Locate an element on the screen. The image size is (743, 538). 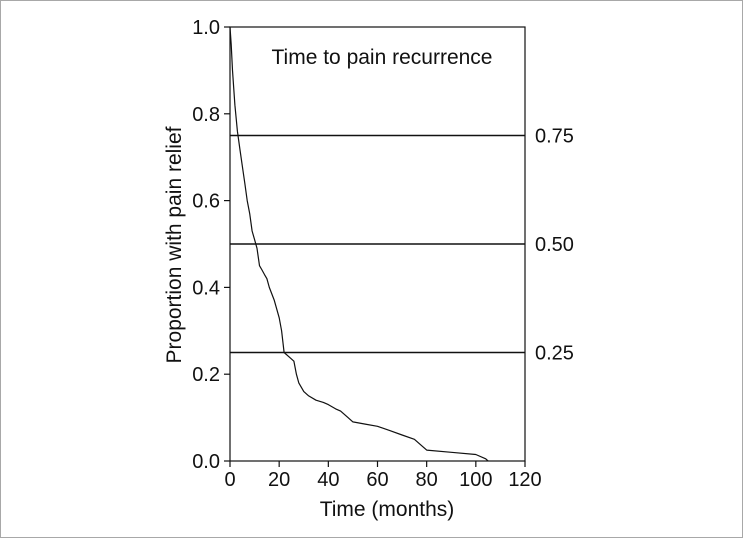
y-tick-label: 0.8 is located at coordinates (206, 115).